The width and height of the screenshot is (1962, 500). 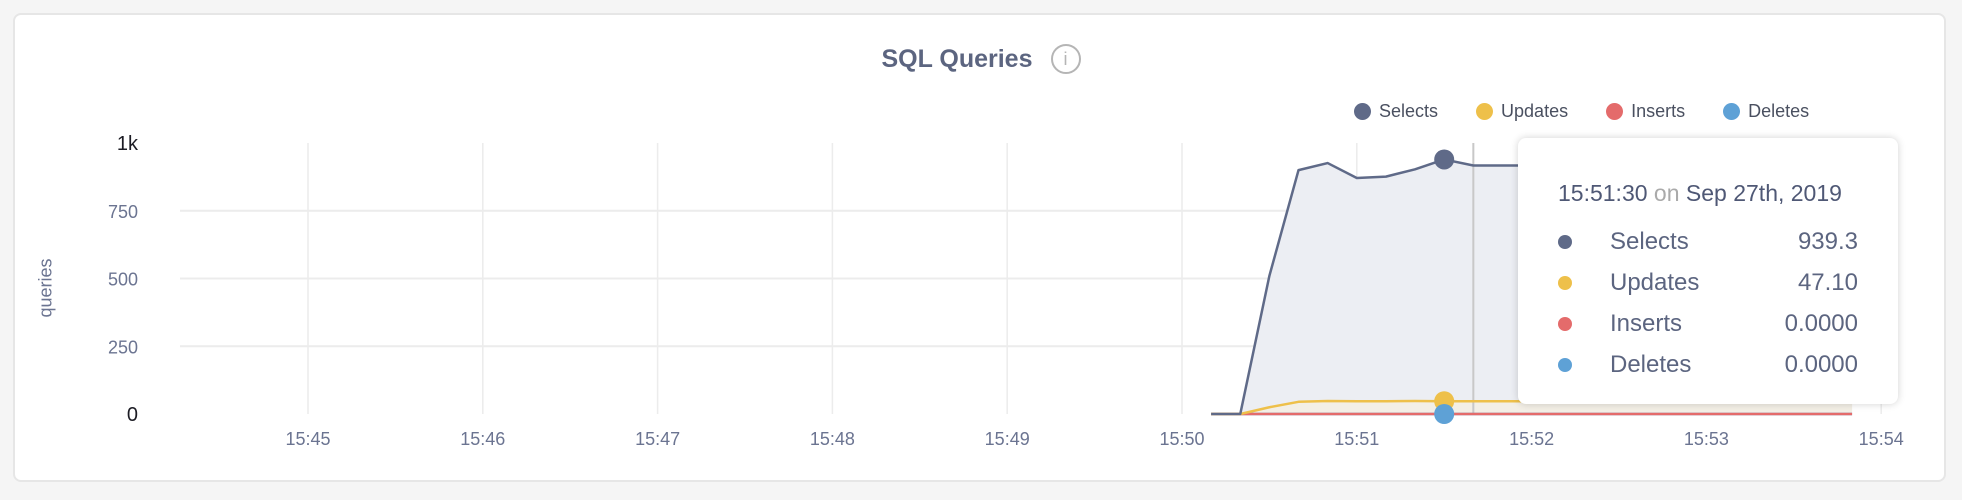 What do you see at coordinates (1708, 282) in the screenshot?
I see `tooltip-row-updates: Updates 47.10` at bounding box center [1708, 282].